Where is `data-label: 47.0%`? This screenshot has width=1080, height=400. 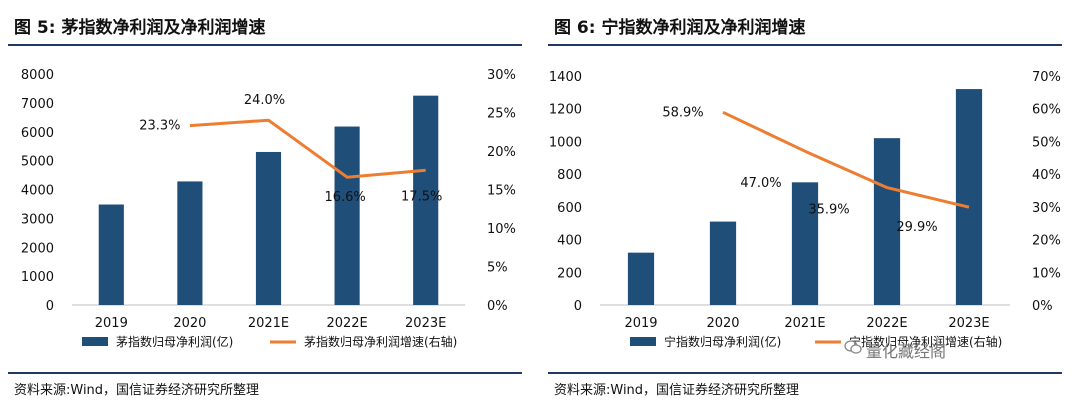 data-label: 47.0% is located at coordinates (760, 183).